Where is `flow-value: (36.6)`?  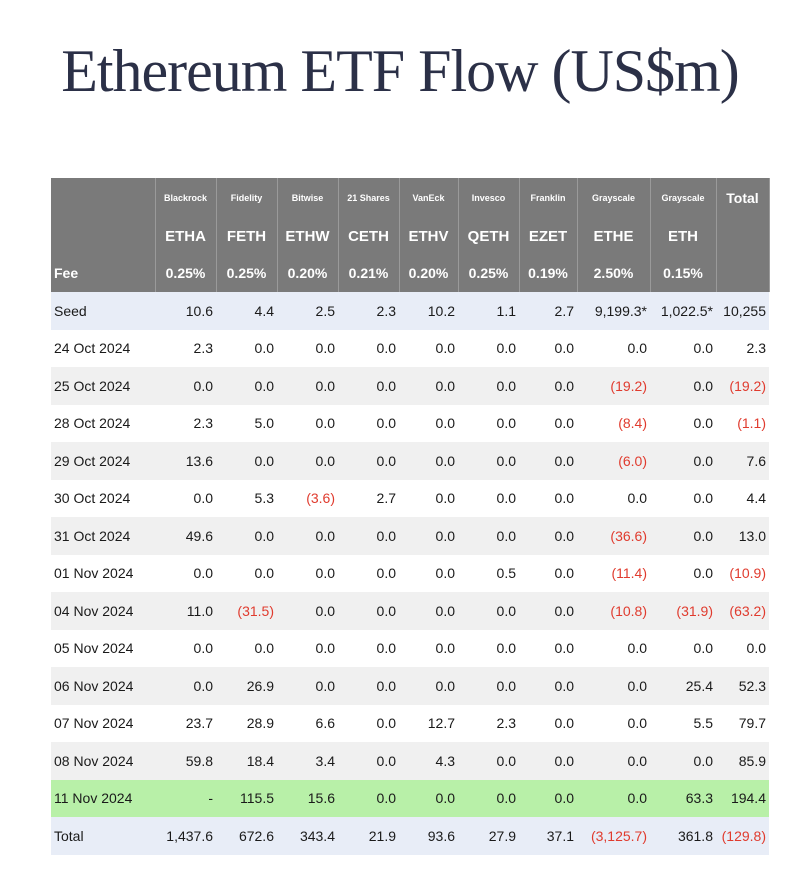 flow-value: (36.6) is located at coordinates (613, 536).